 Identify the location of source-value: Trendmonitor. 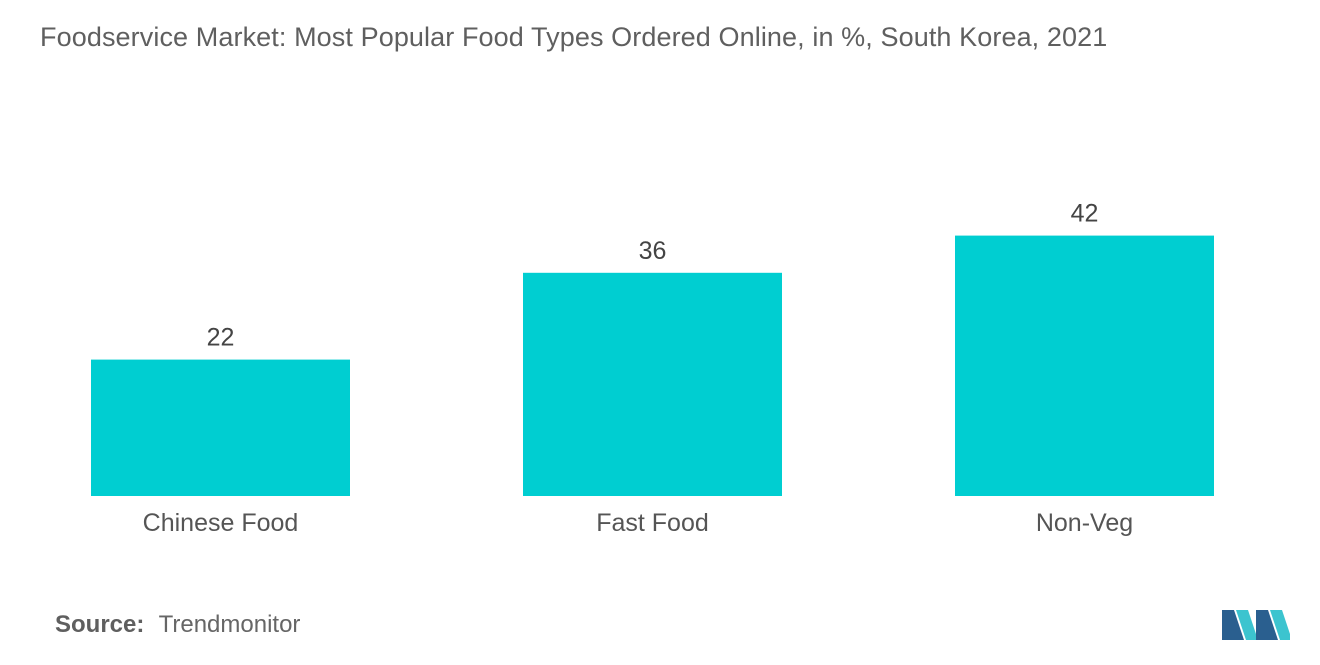
(229, 624).